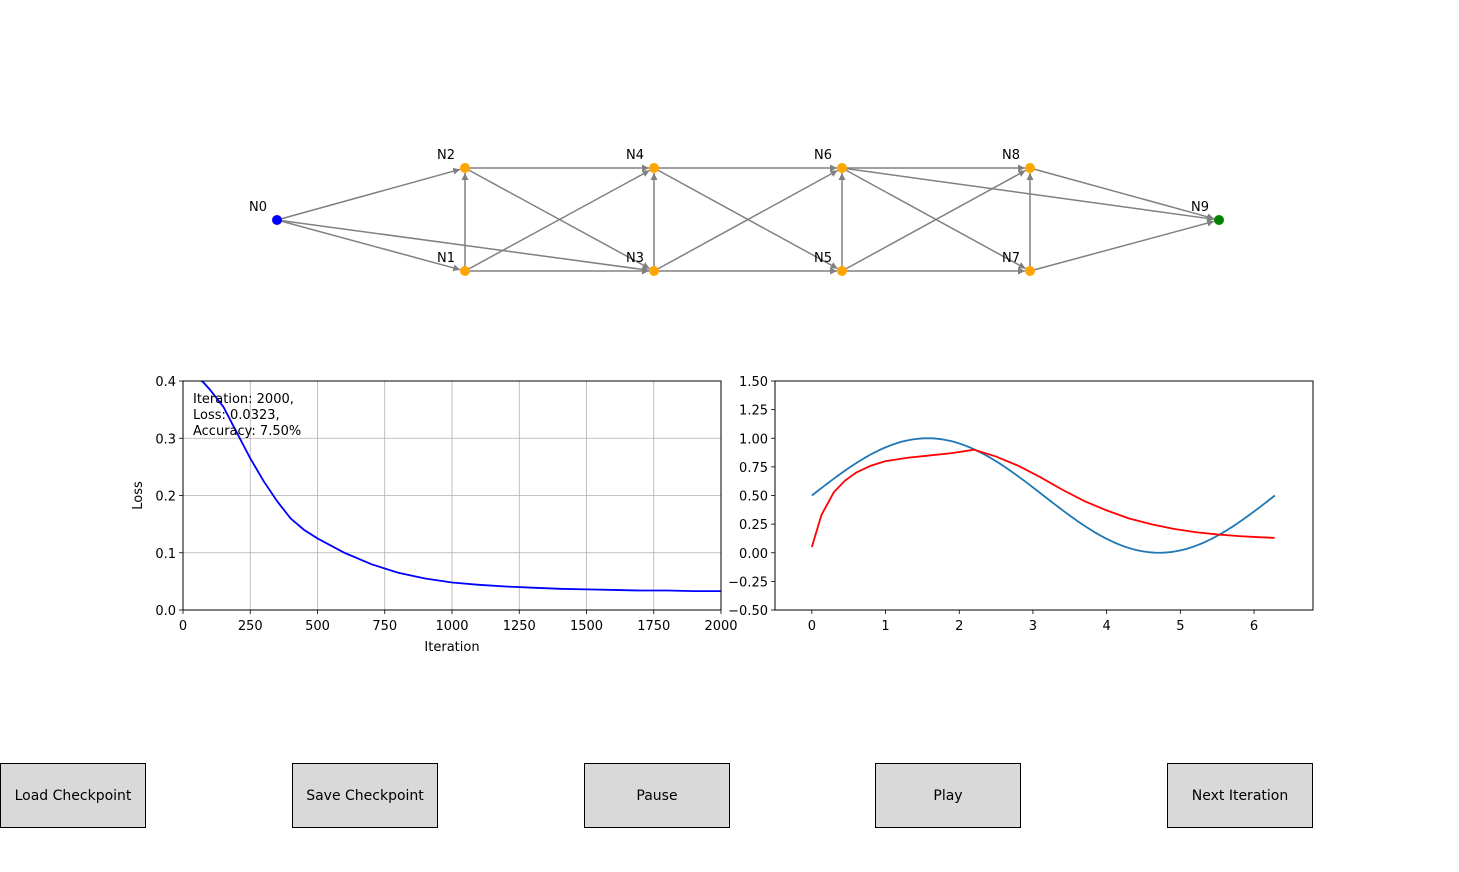 Image resolution: width=1459 pixels, height=872 pixels. What do you see at coordinates (753, 525) in the screenshot?
I see `func-ytick-label: 0.25` at bounding box center [753, 525].